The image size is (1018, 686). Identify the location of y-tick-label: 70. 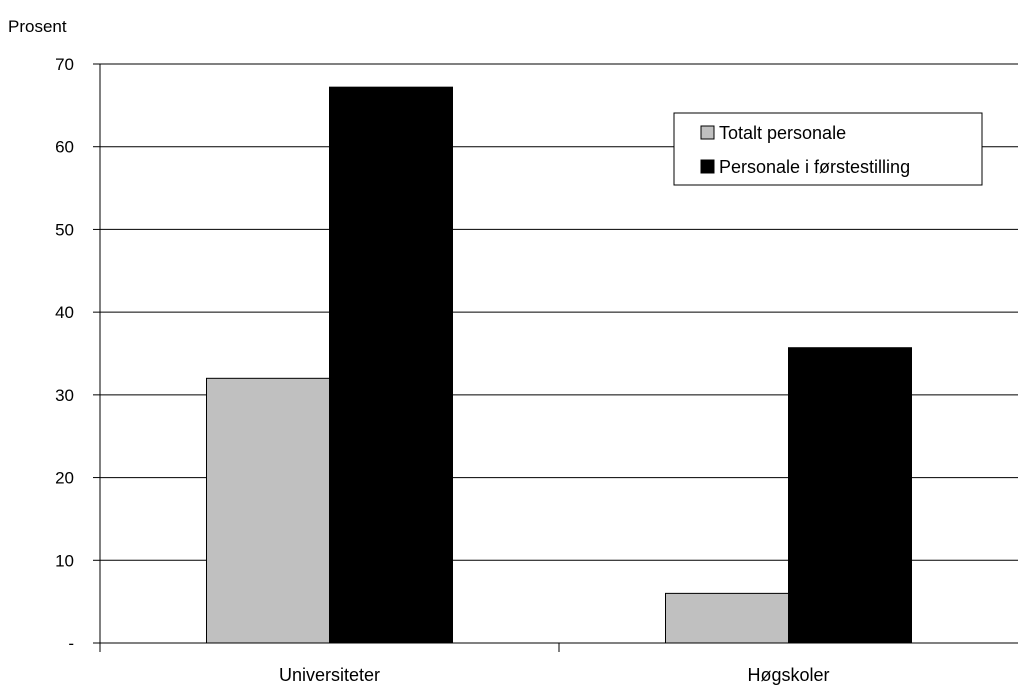
(64, 64).